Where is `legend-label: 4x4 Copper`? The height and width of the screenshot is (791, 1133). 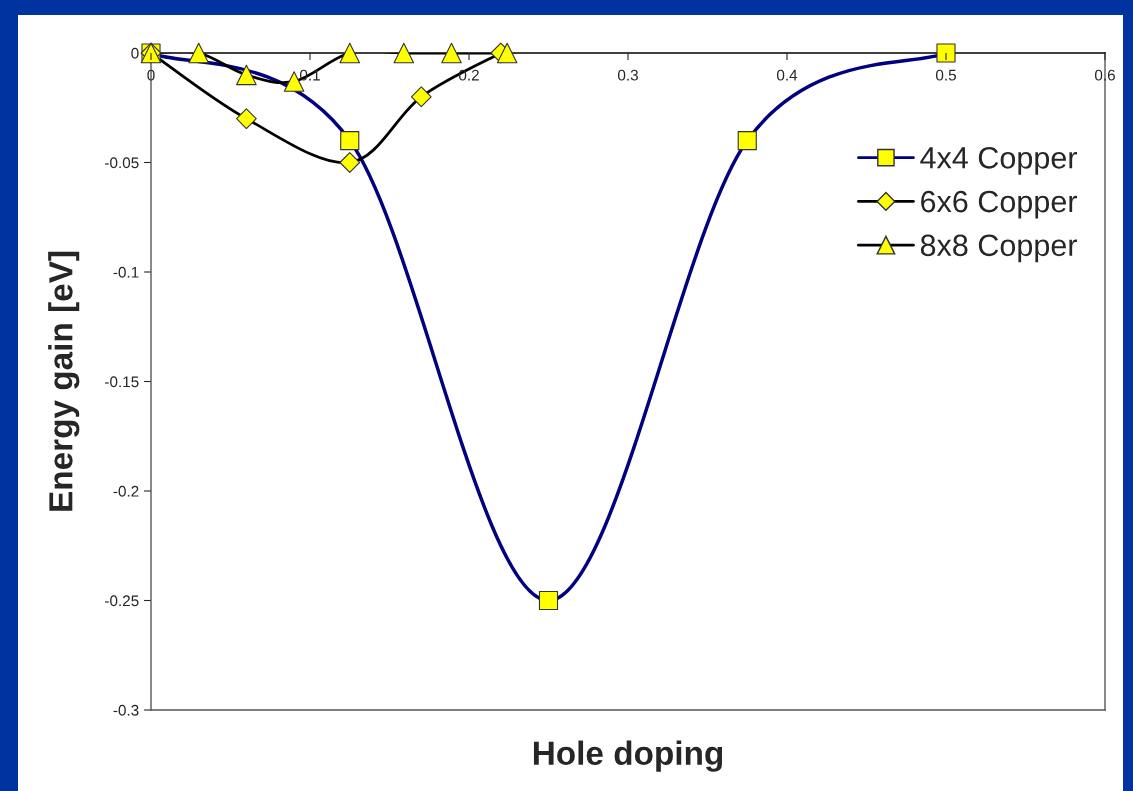
legend-label: 4x4 Copper is located at coordinates (998, 161).